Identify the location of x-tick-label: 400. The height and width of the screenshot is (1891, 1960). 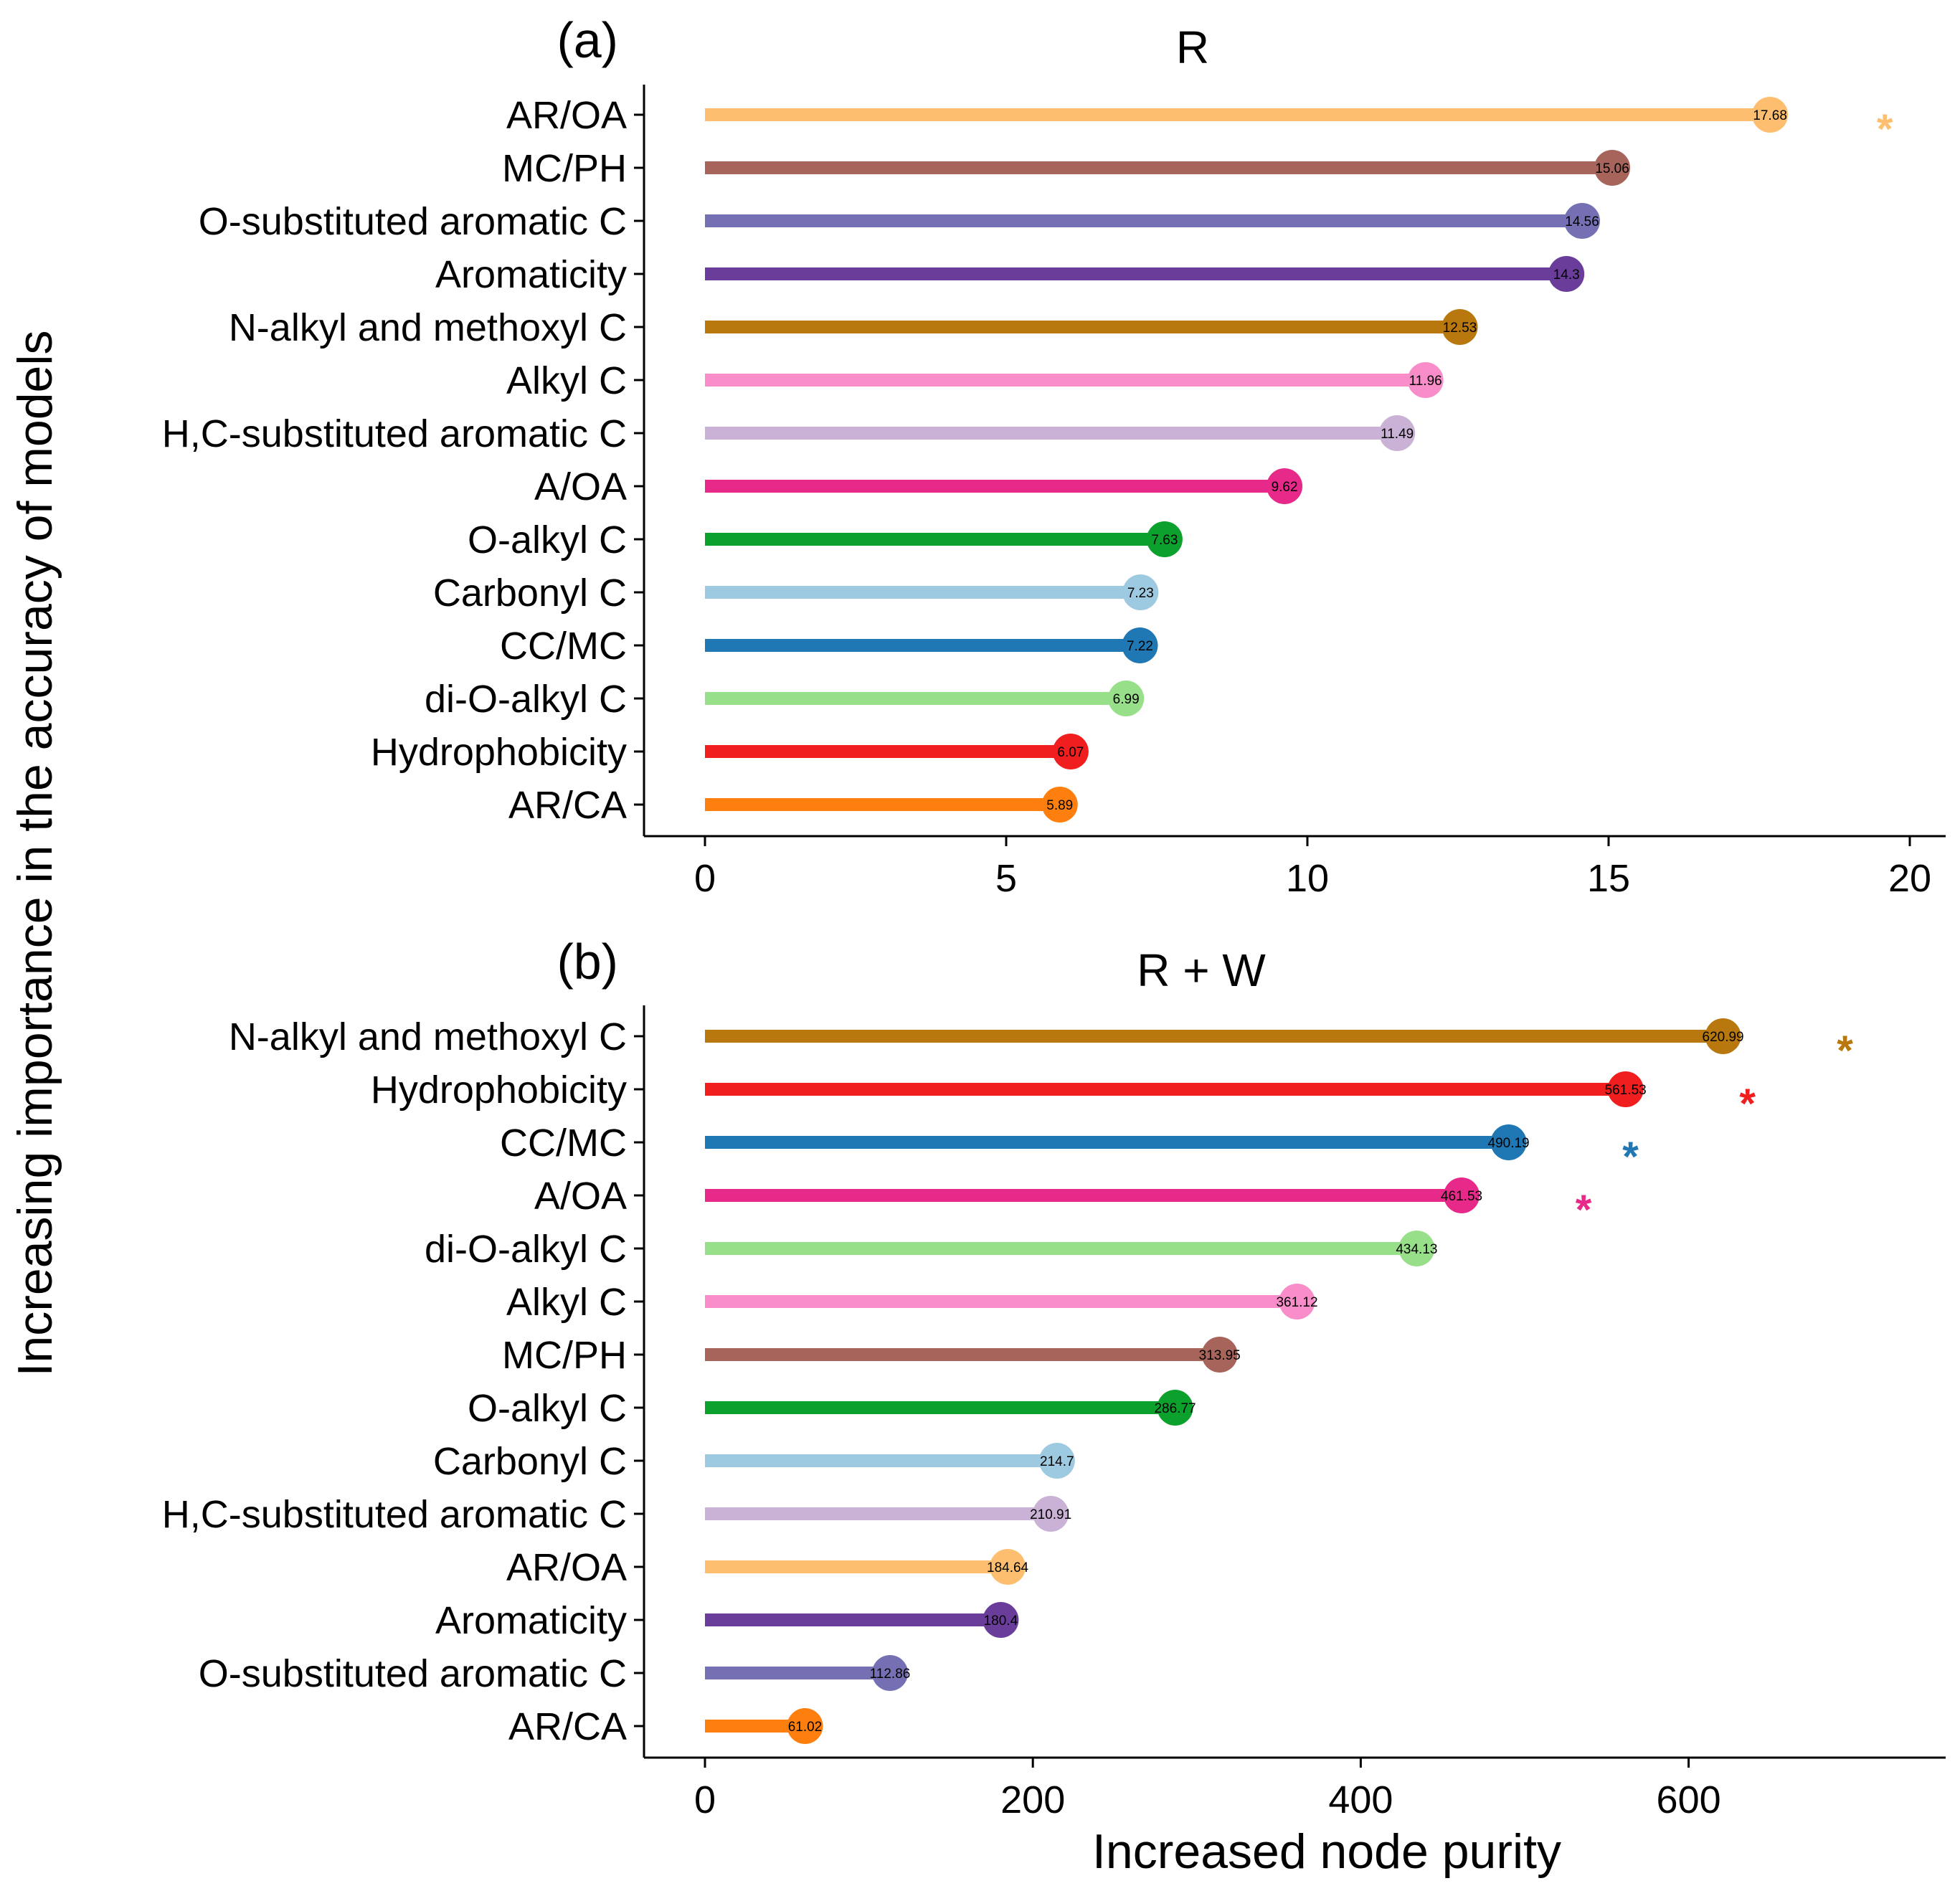
(1360, 1799).